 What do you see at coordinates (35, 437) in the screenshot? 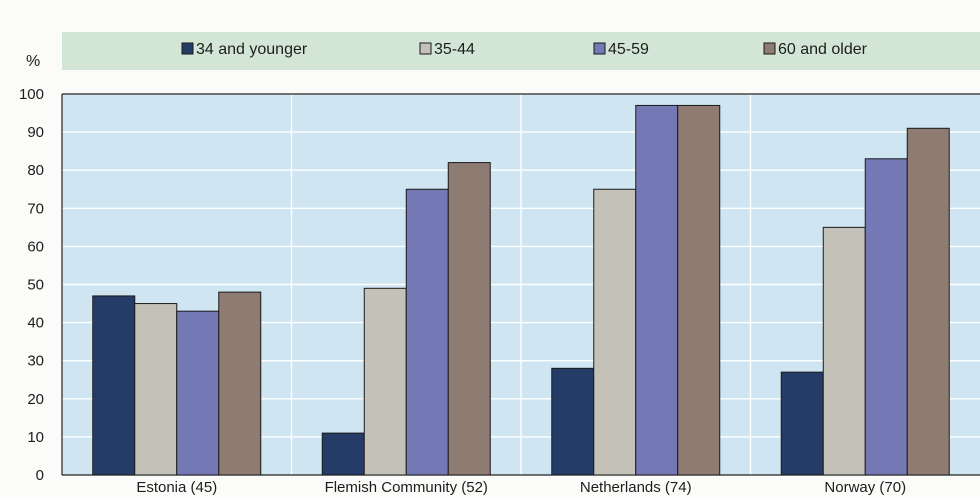
I see `y-tick-label: 10` at bounding box center [35, 437].